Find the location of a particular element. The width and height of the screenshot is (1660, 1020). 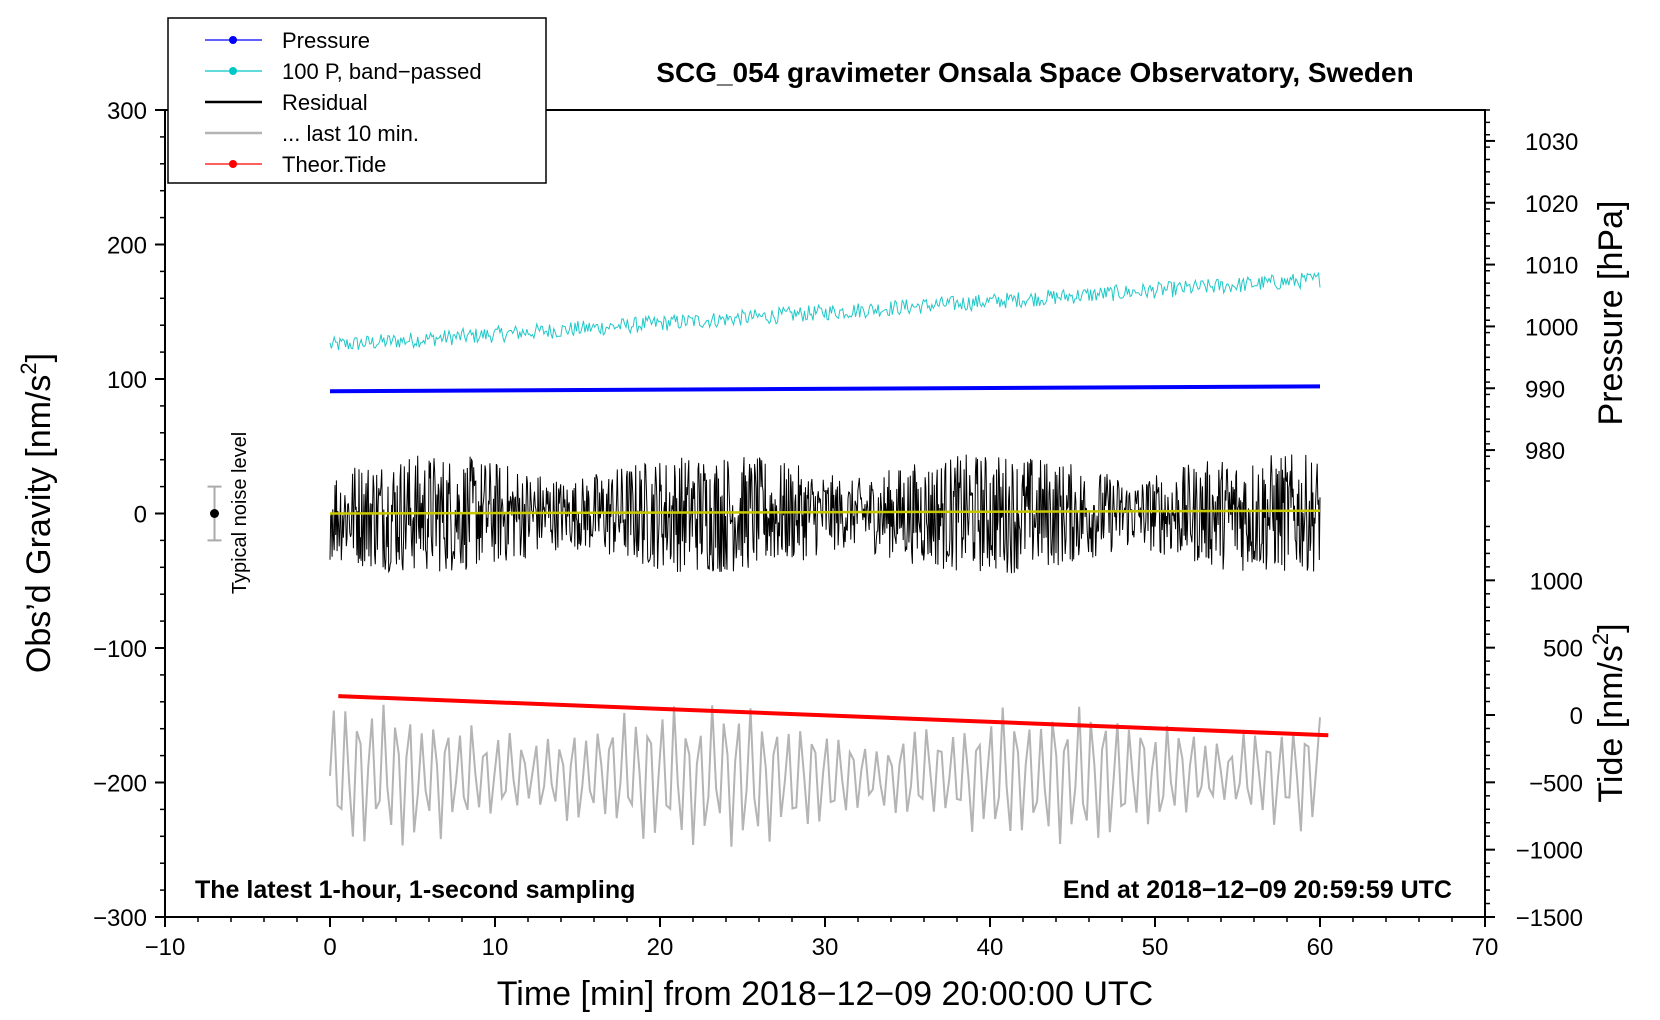

y-left-tick-label: −100 is located at coordinates (120, 649).